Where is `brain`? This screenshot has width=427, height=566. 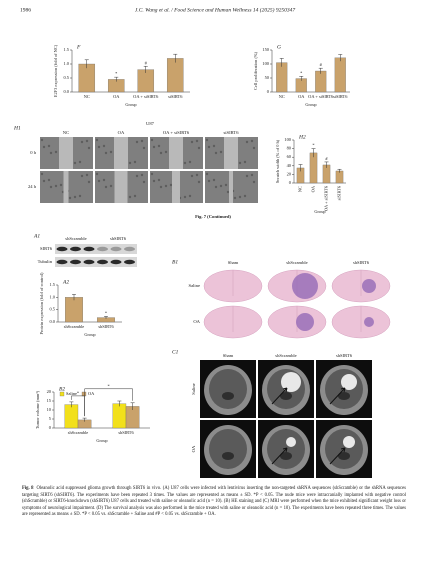
brain is located at coordinates (228, 389).